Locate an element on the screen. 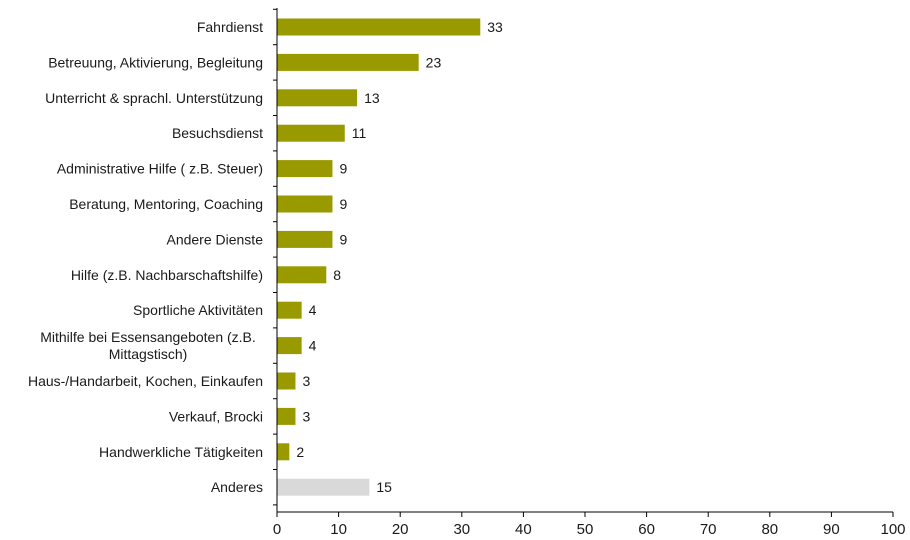 The height and width of the screenshot is (540, 910). value-label: 13 is located at coordinates (372, 98).